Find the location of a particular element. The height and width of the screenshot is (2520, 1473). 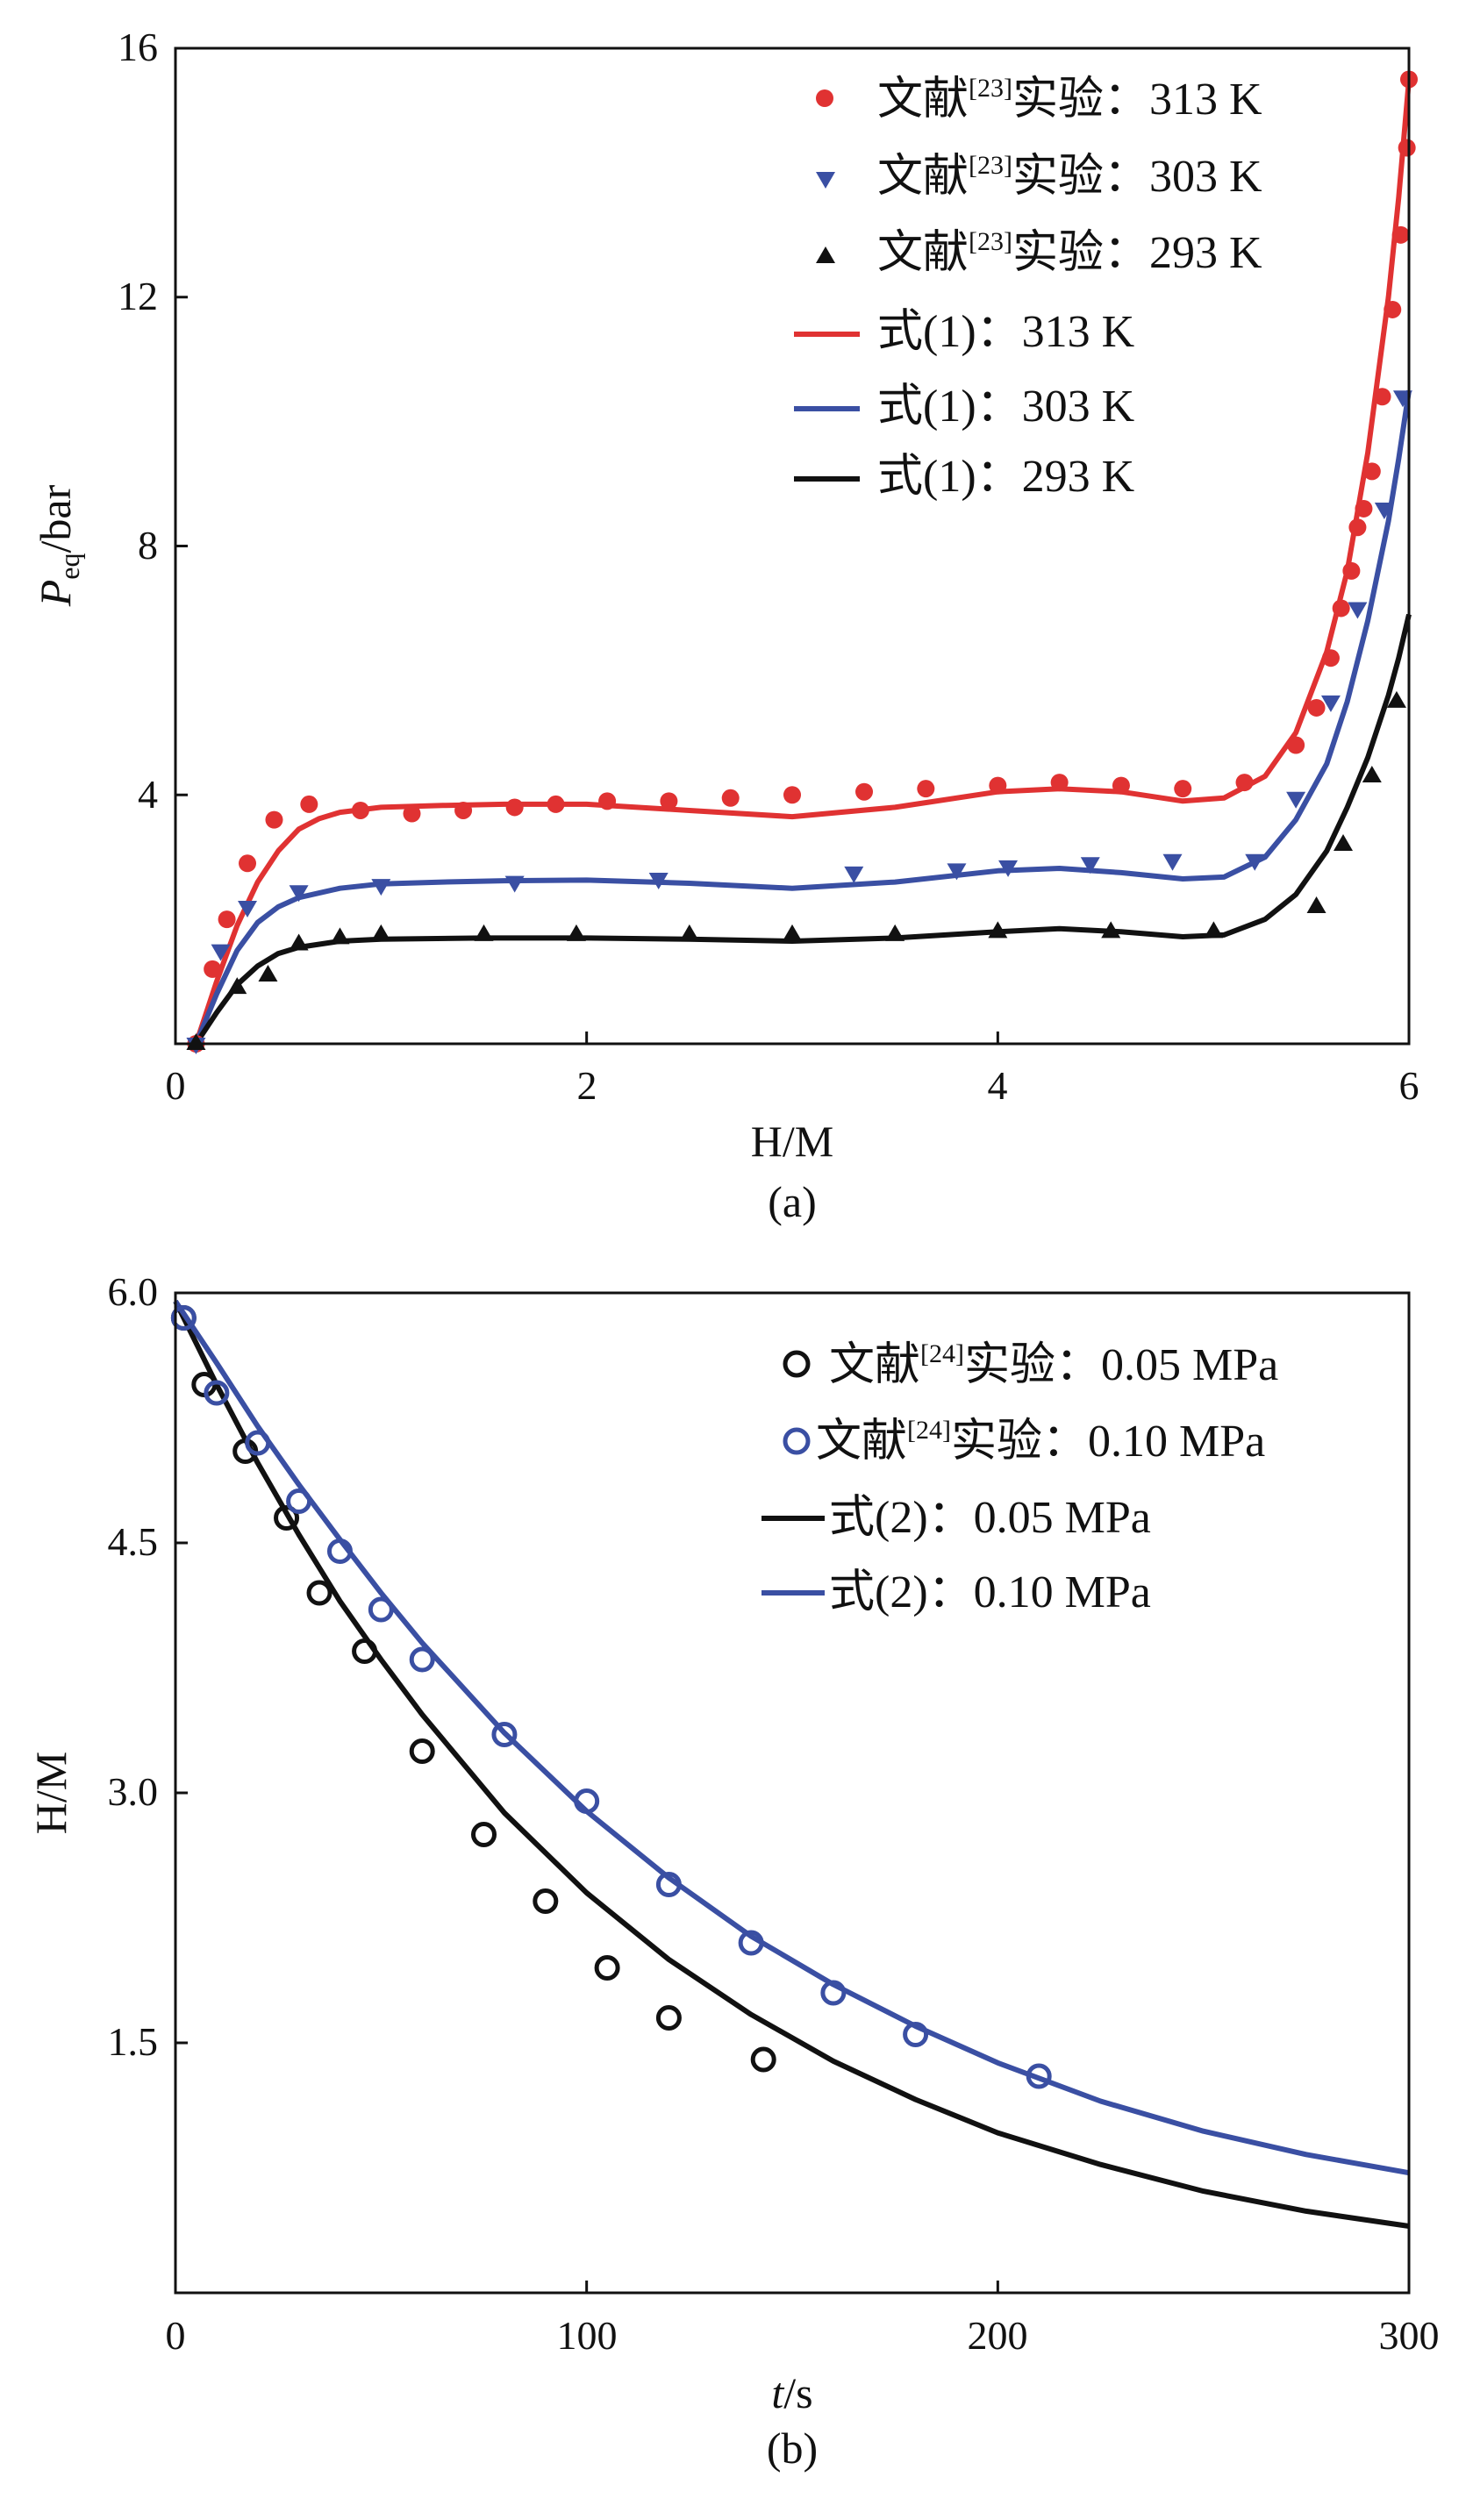

legend-label: 式(1)：303 K is located at coordinates (1006, 407).